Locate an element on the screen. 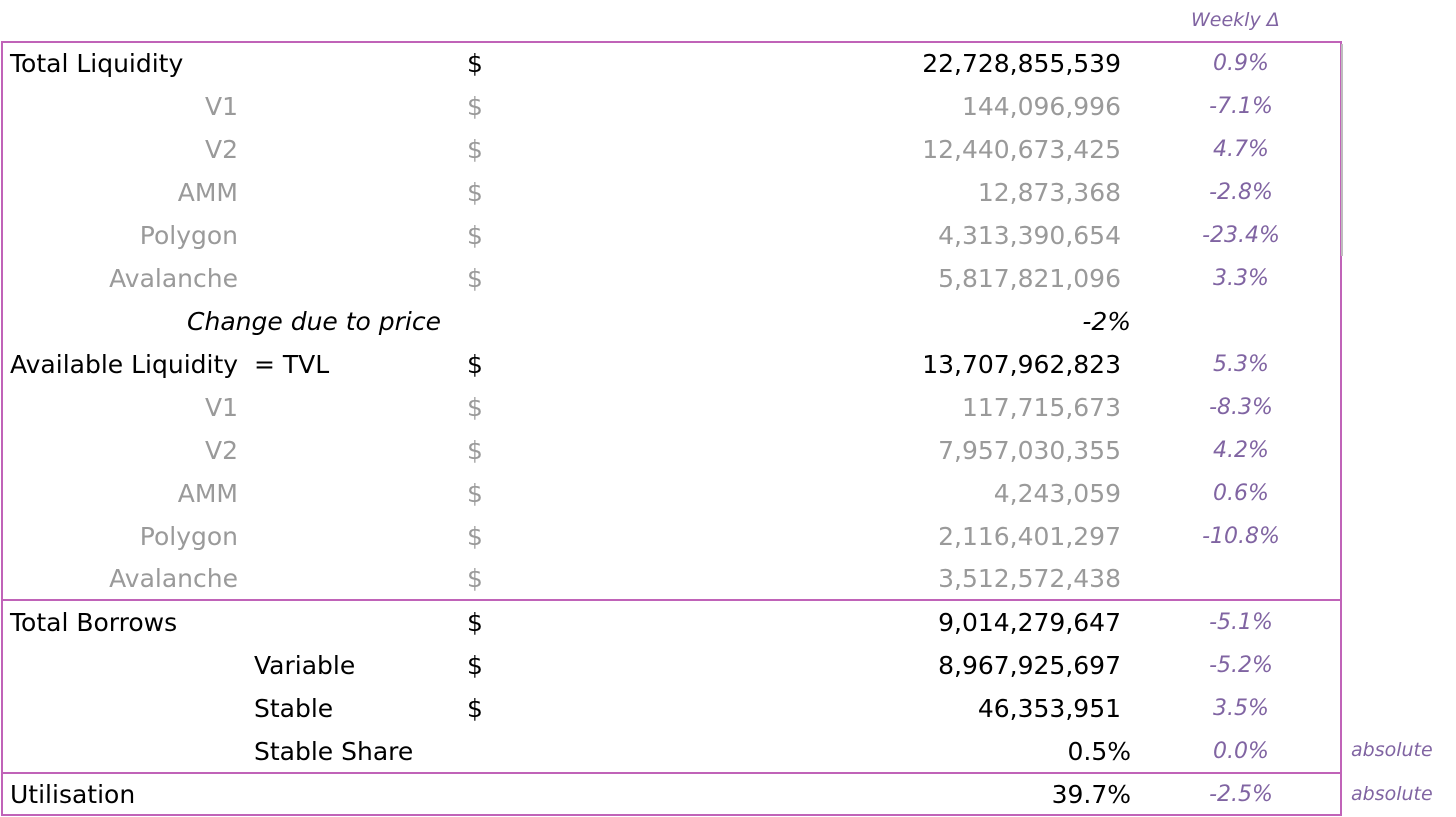  al-amm-delta: 0.6% is located at coordinates (1241, 493).